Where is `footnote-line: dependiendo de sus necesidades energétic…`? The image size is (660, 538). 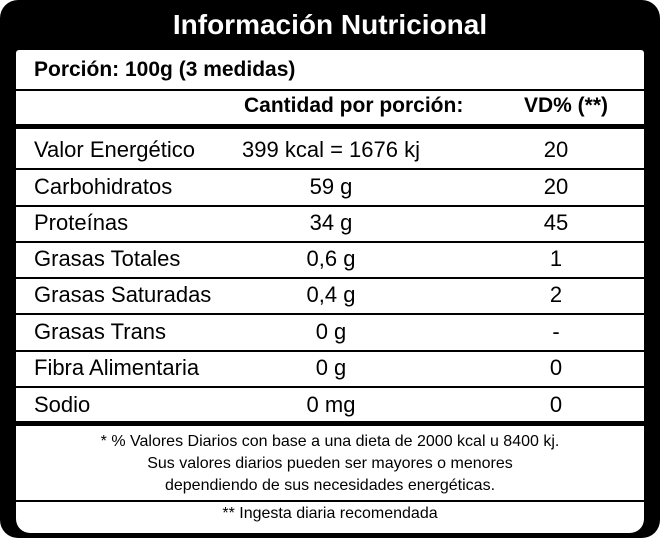
footnote-line: dependiendo de sus necesidades energétic… is located at coordinates (330, 485).